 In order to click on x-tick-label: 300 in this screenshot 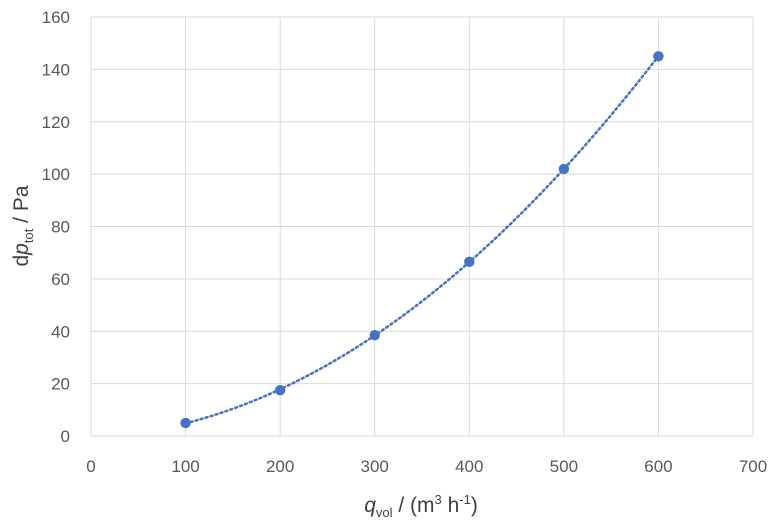, I will do `click(375, 466)`.